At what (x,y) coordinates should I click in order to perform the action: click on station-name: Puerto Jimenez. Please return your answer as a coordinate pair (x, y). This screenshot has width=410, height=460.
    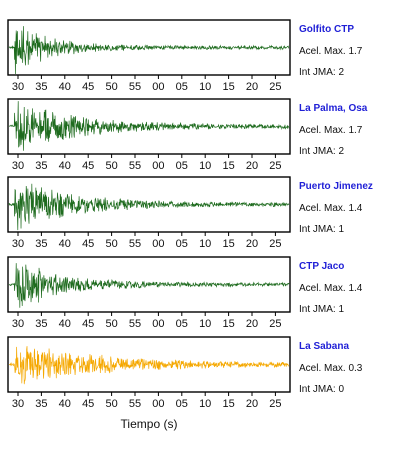
    Looking at the image, I should click on (336, 186).